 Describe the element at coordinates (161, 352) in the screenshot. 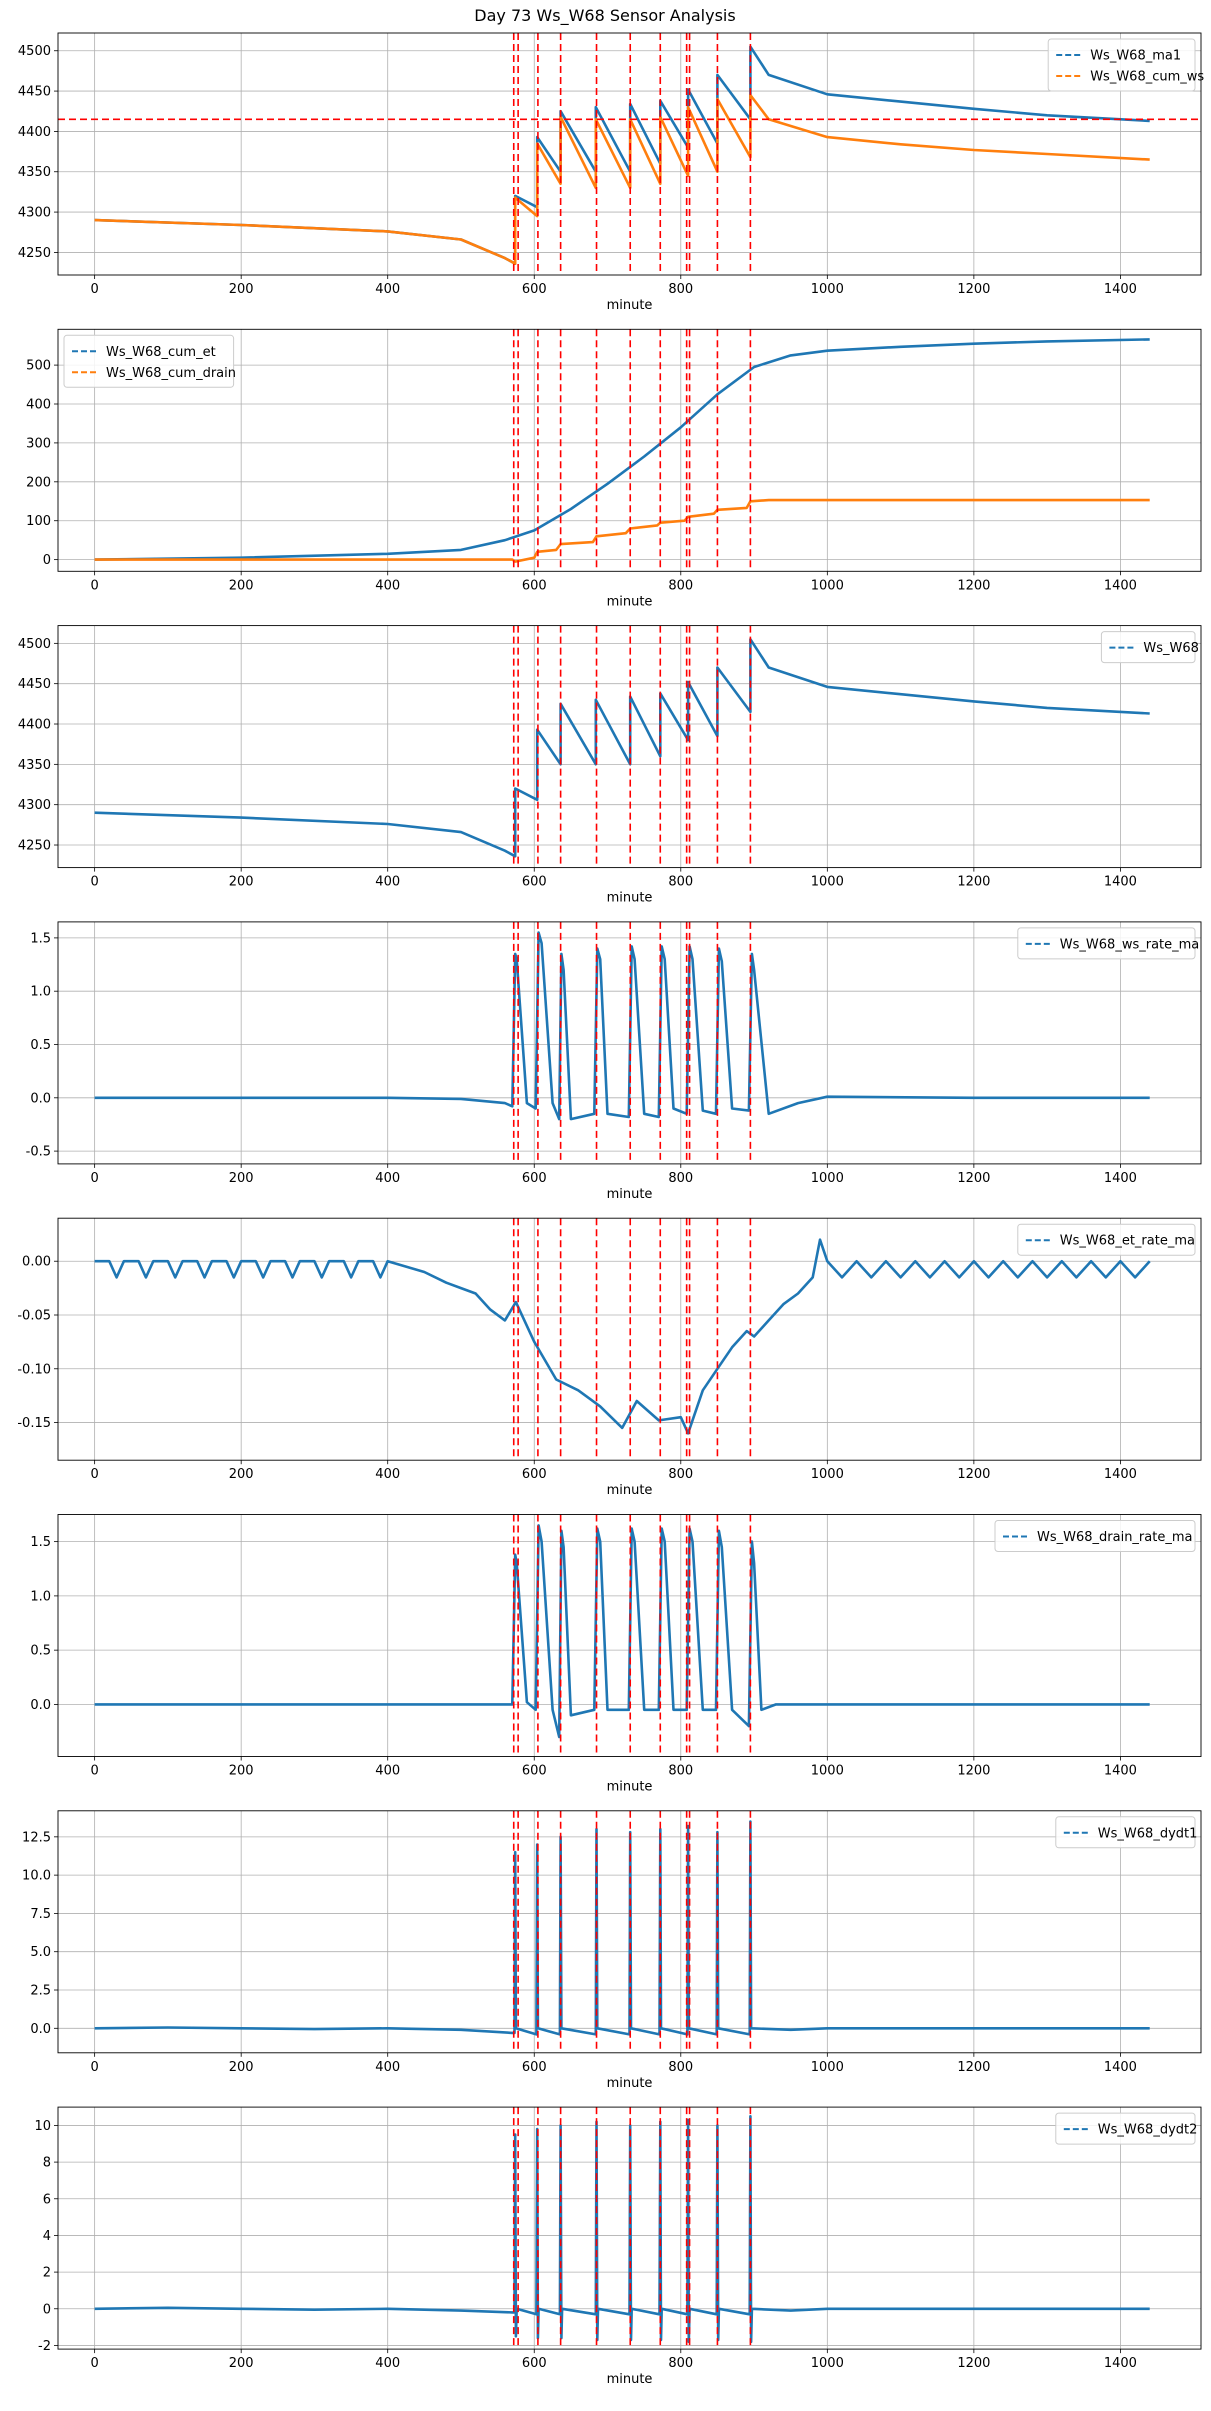

I see `legend-label: Ws_W68_cum_et` at that location.